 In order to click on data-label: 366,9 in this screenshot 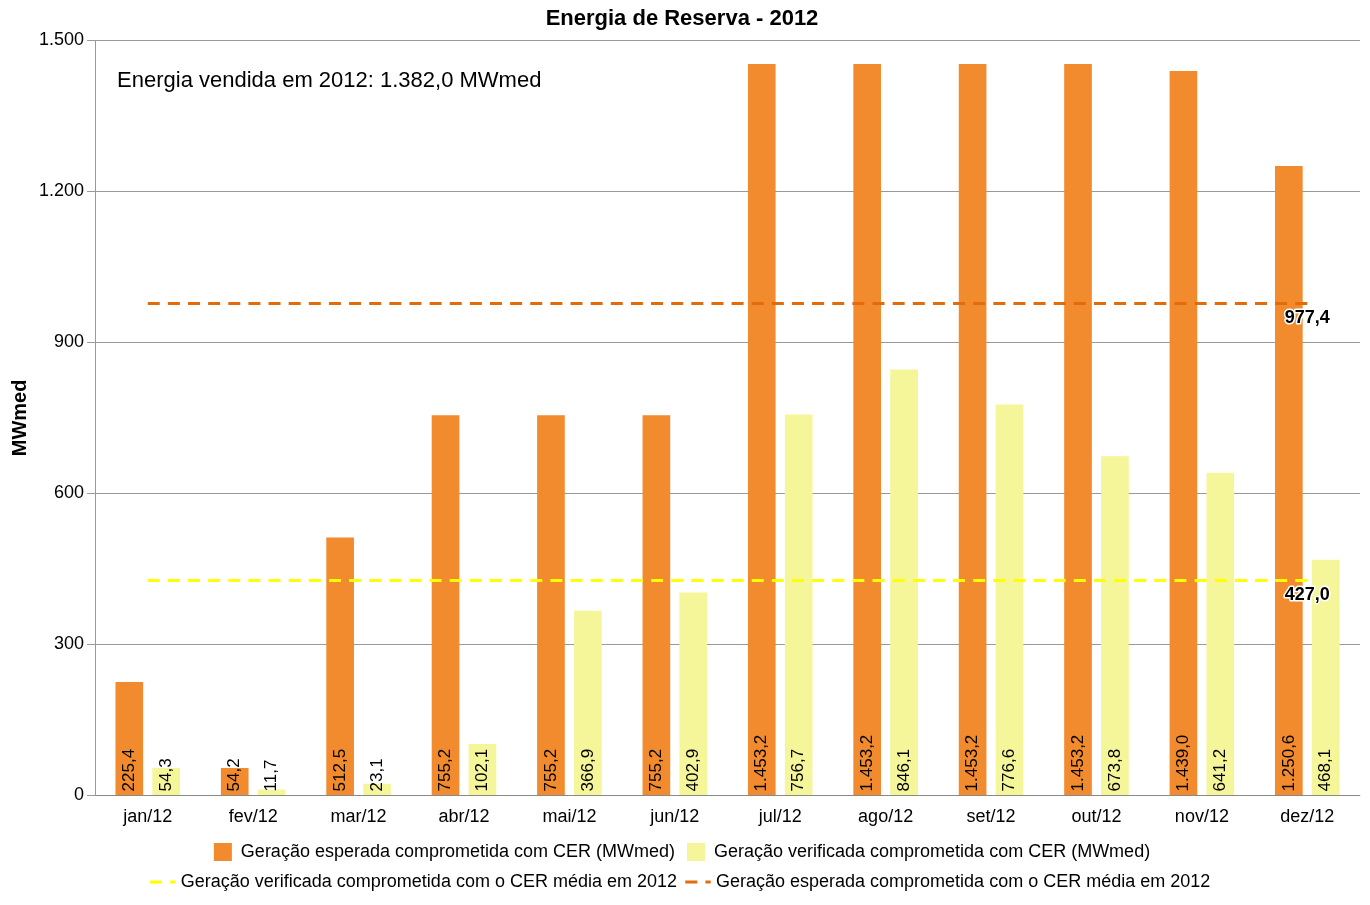, I will do `click(587, 770)`.